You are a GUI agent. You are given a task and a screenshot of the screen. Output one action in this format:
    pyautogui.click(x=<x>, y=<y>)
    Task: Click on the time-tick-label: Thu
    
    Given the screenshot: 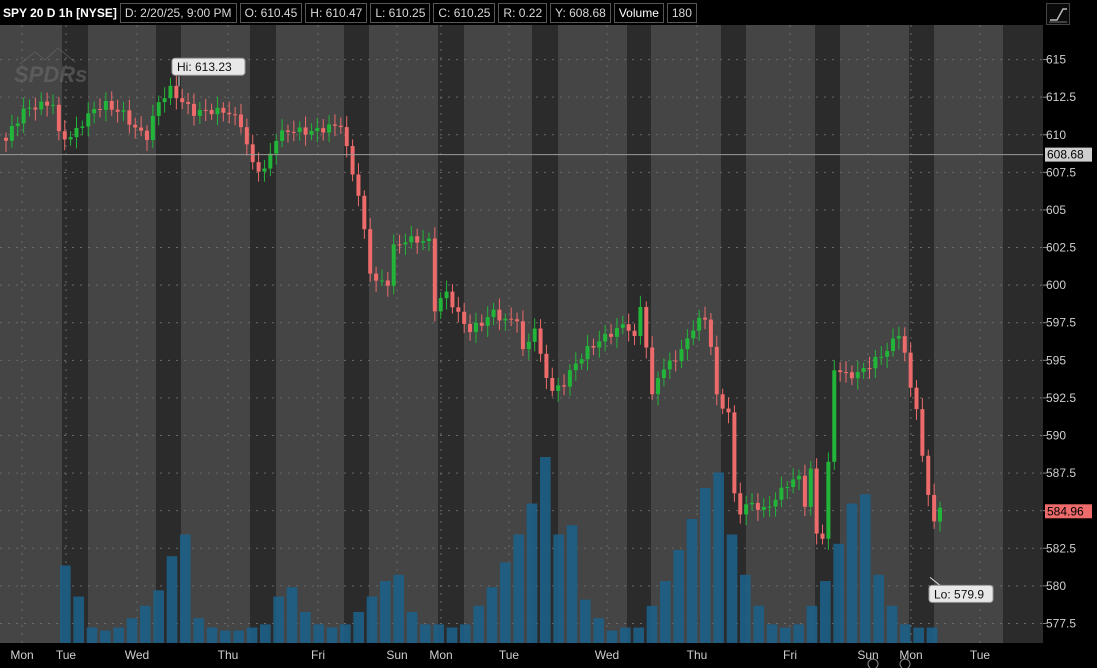 What is the action you would take?
    pyautogui.click(x=228, y=655)
    